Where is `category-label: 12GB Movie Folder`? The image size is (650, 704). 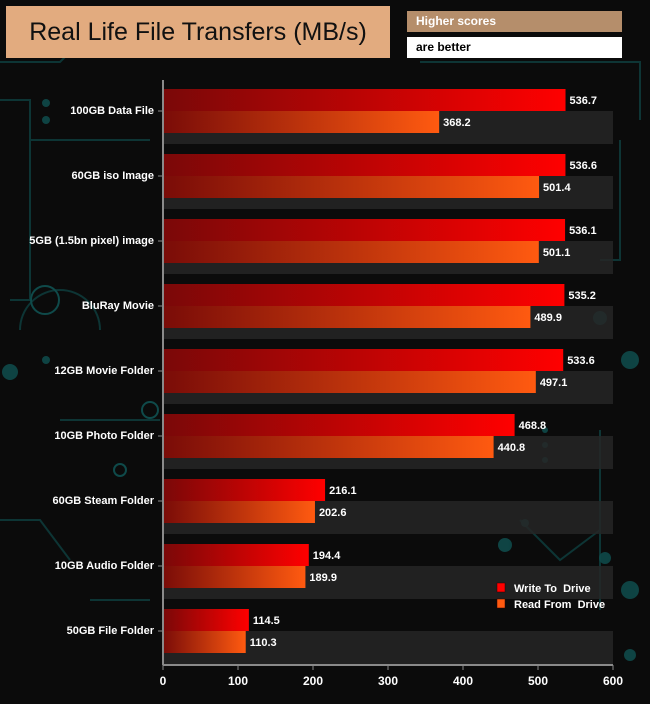 category-label: 12GB Movie Folder is located at coordinates (104, 371).